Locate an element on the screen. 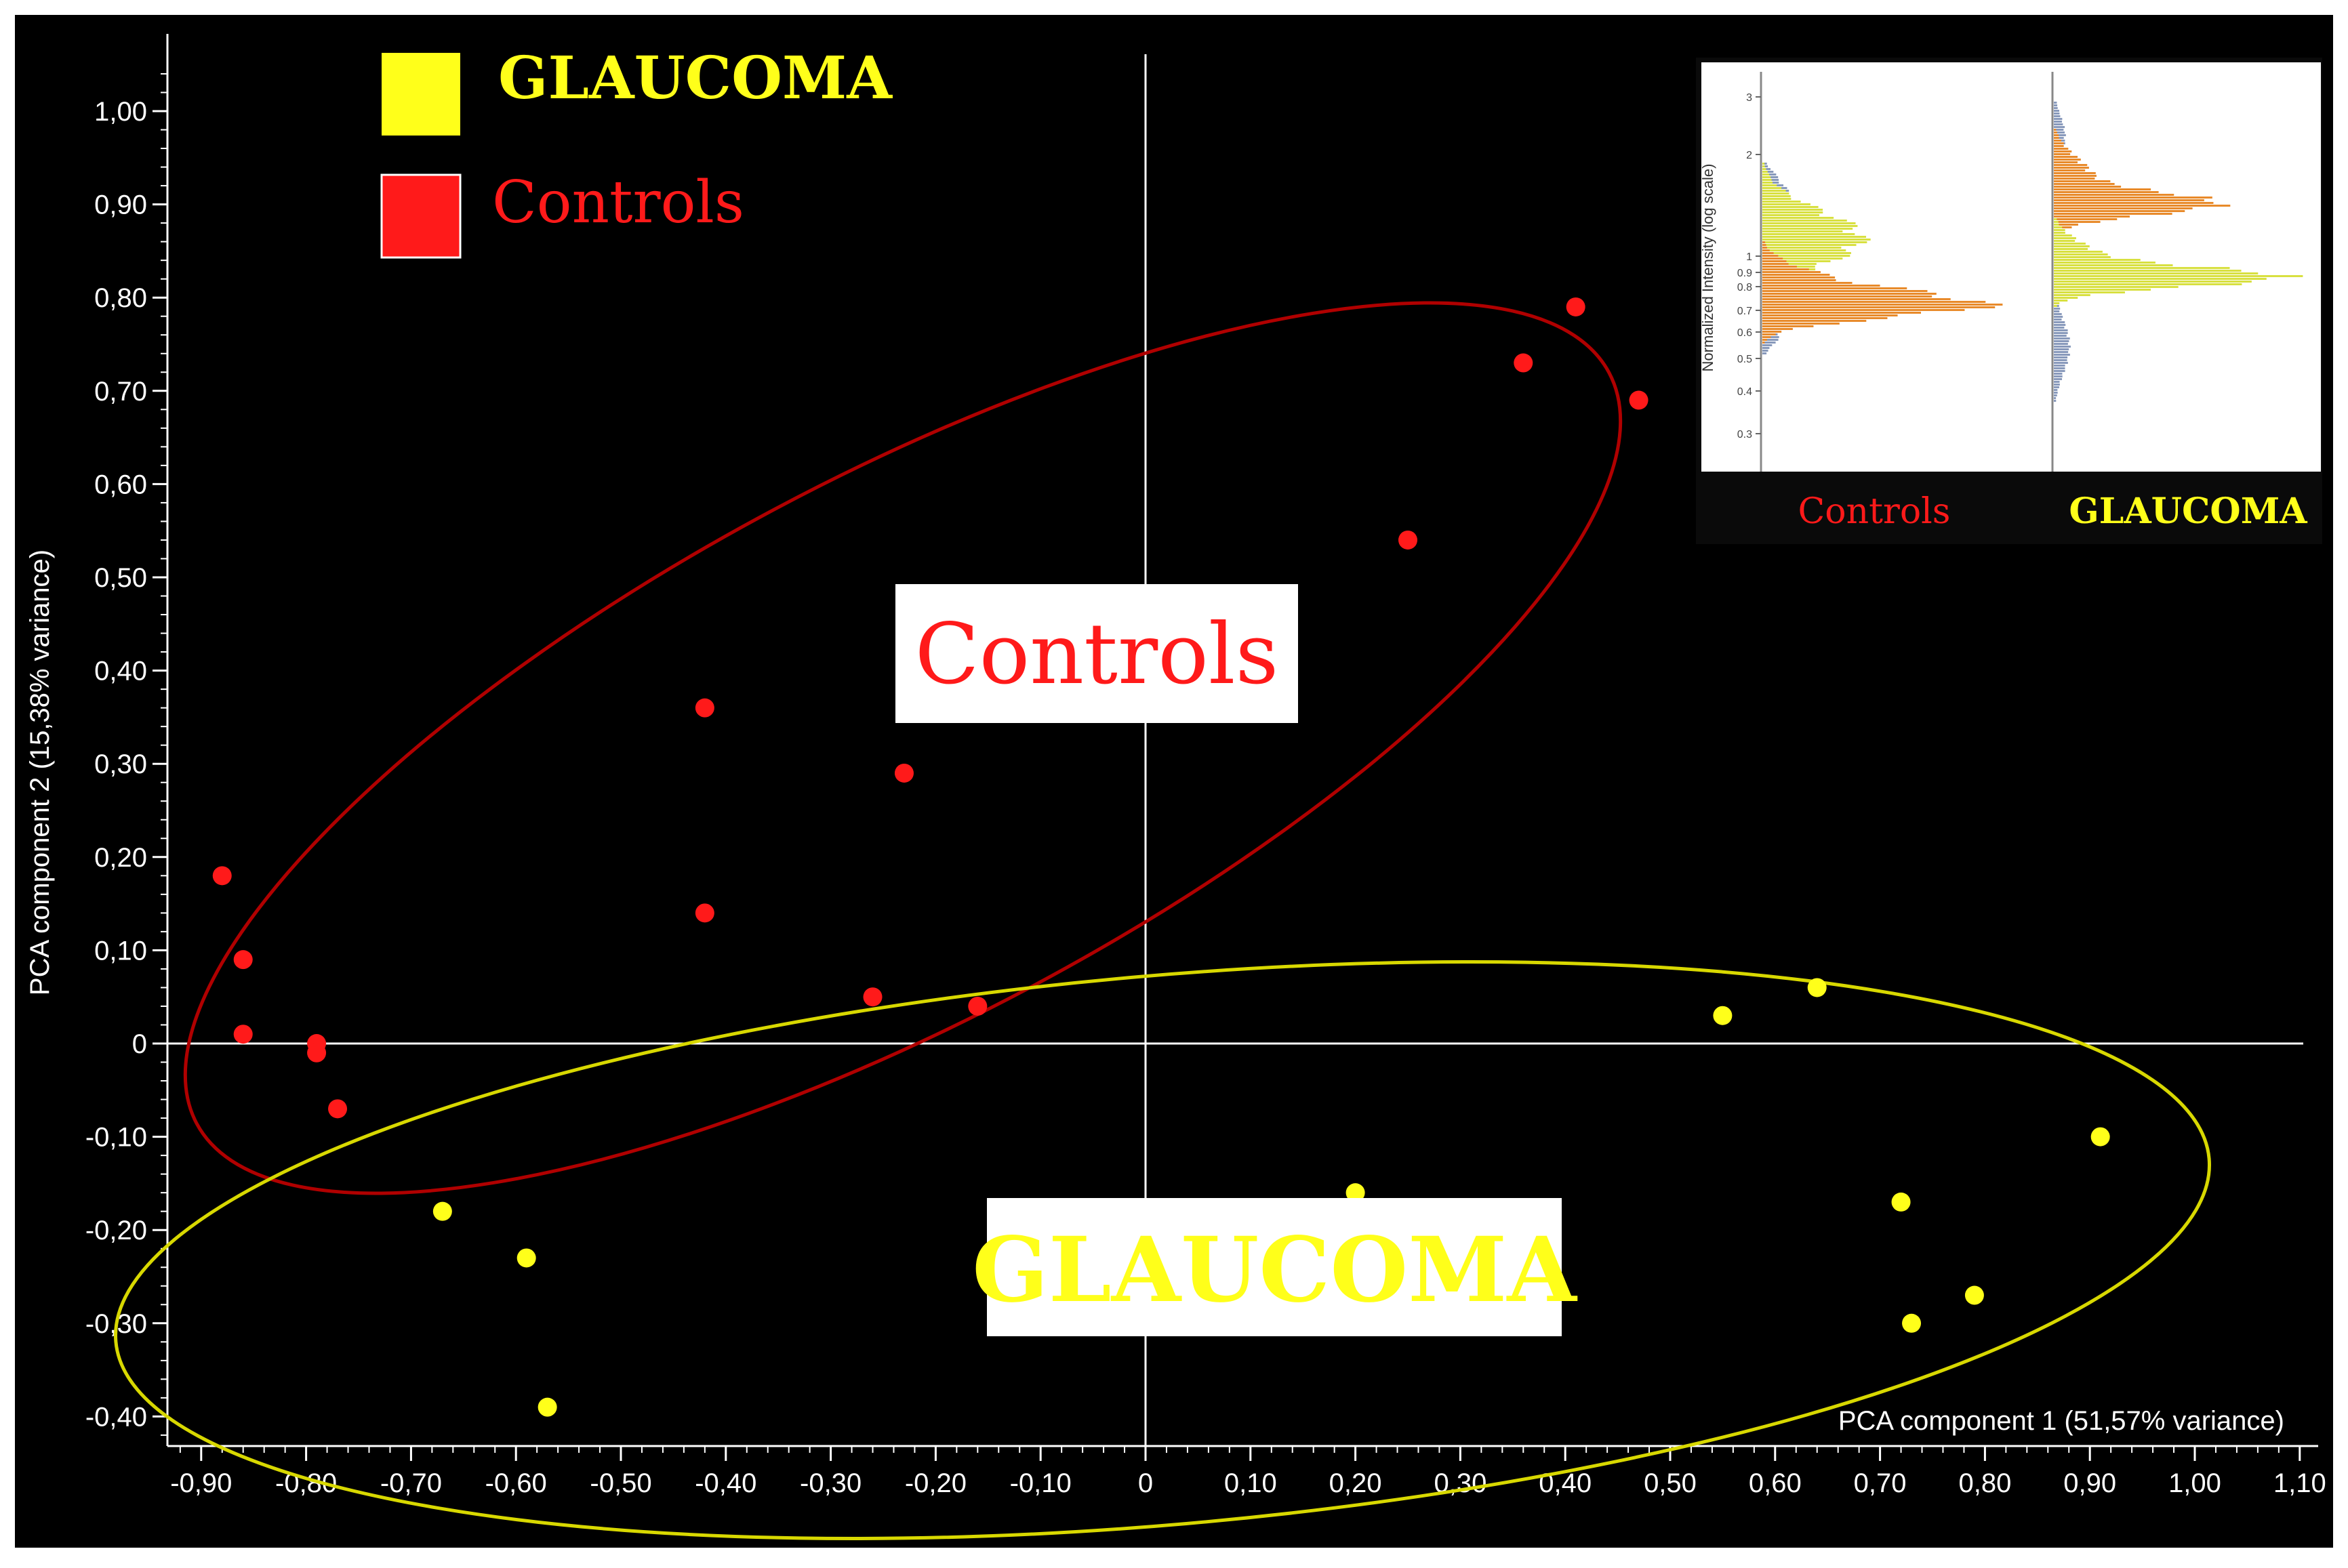 This screenshot has height=1568, width=2348. inset-y-ticks: 3 2 1 0.9 0.8 0.7 0.6 0.5 0.4 0.3 is located at coordinates (1749, 266).